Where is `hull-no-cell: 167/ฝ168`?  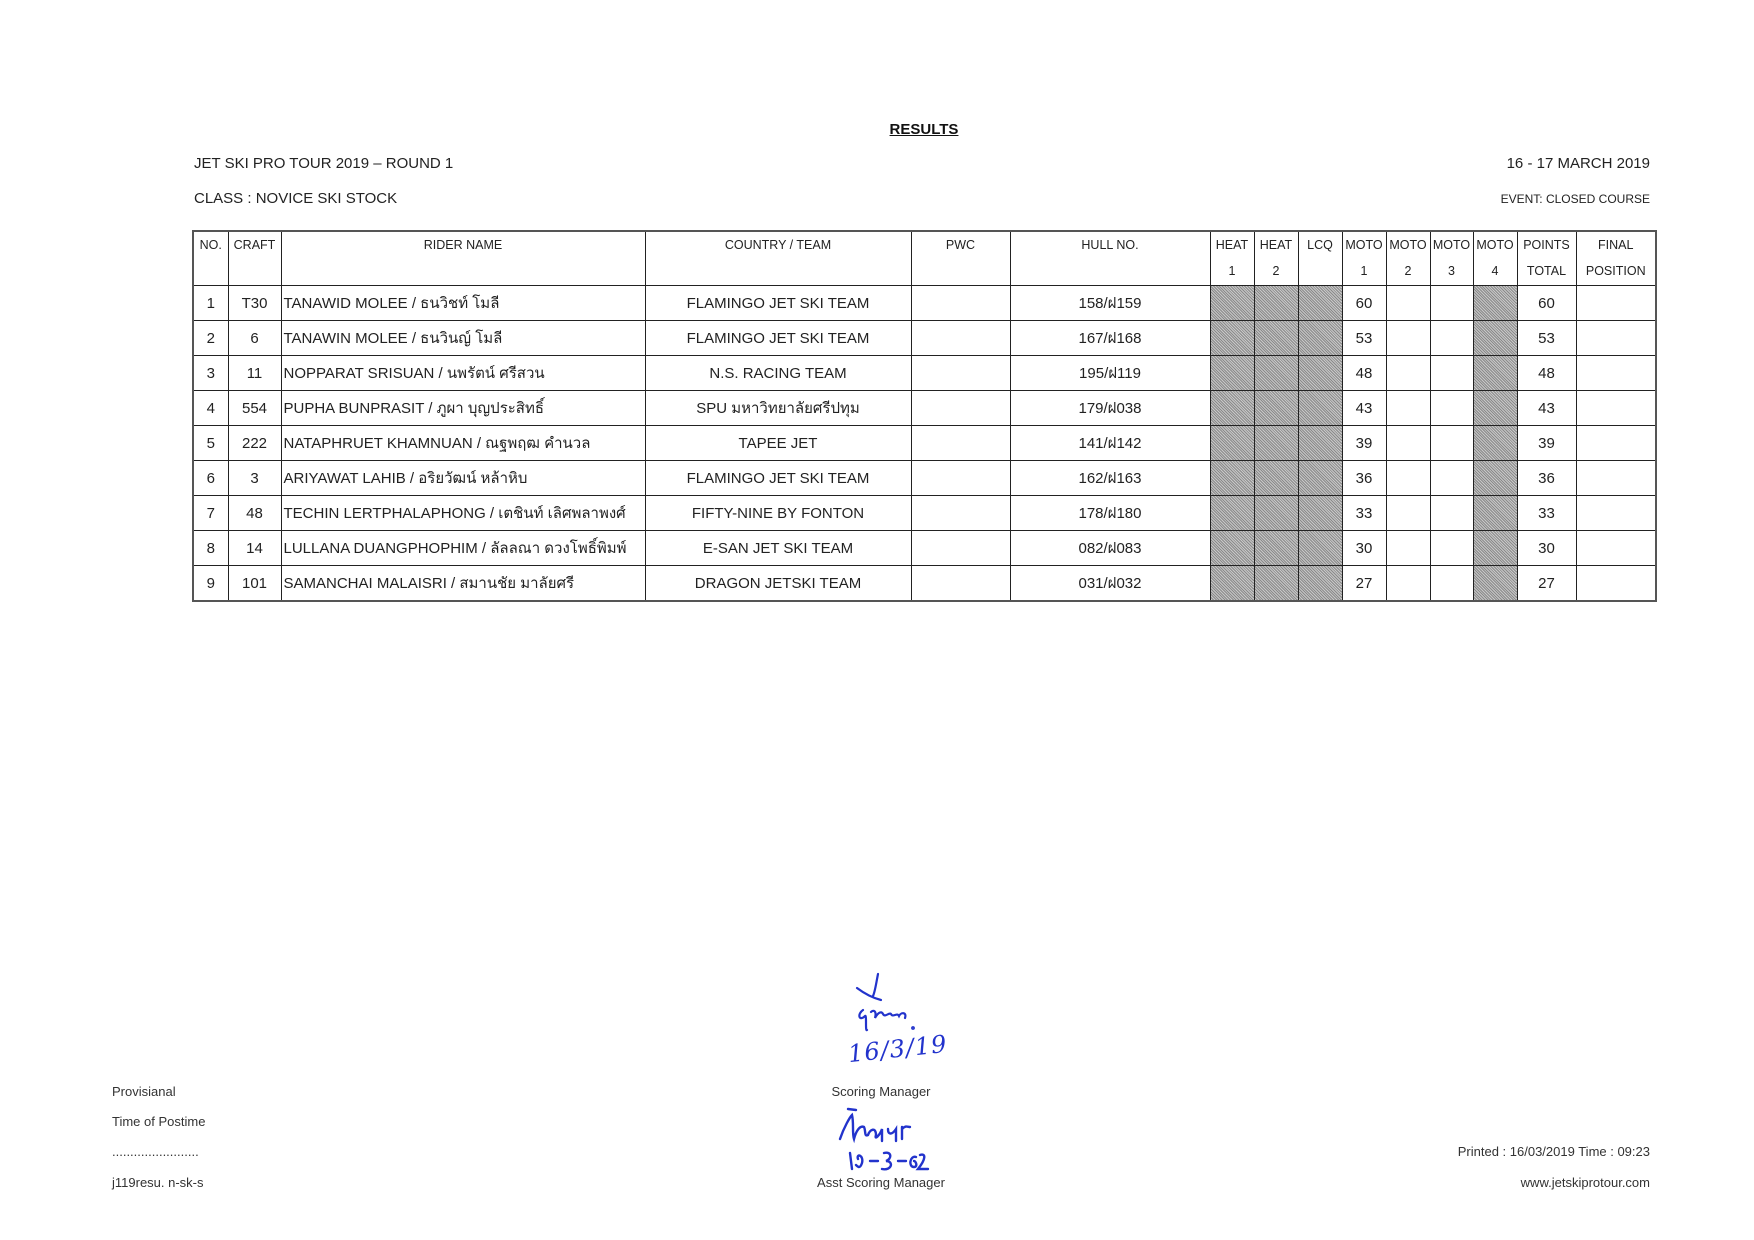 hull-no-cell: 167/ฝ168 is located at coordinates (1110, 338).